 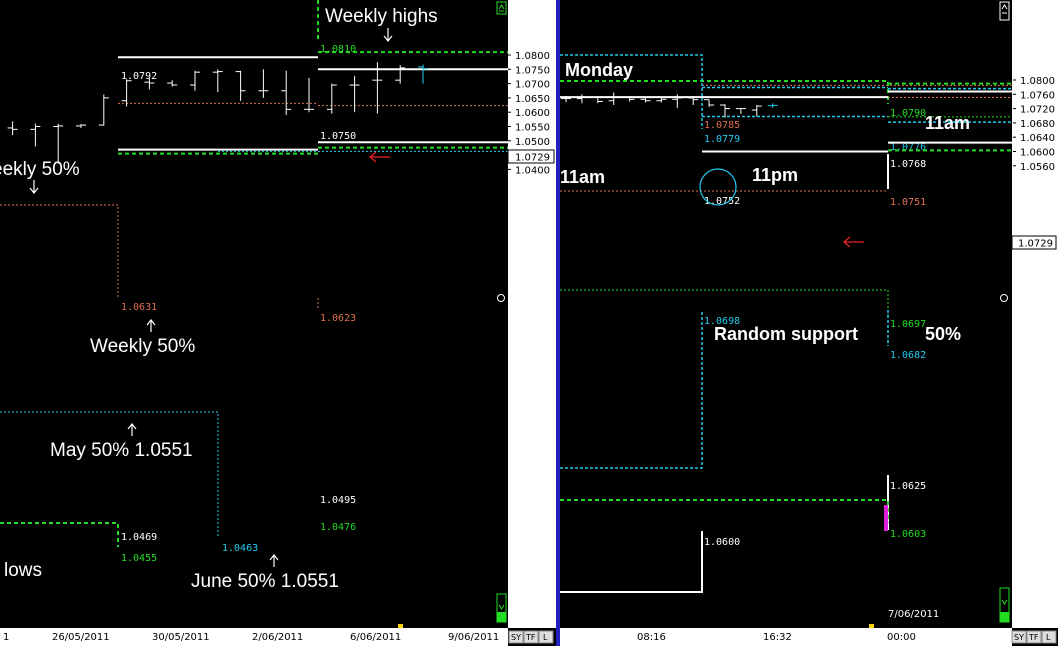 I want to click on annotation-weekly-highs: Weekly highs, so click(x=381, y=16).